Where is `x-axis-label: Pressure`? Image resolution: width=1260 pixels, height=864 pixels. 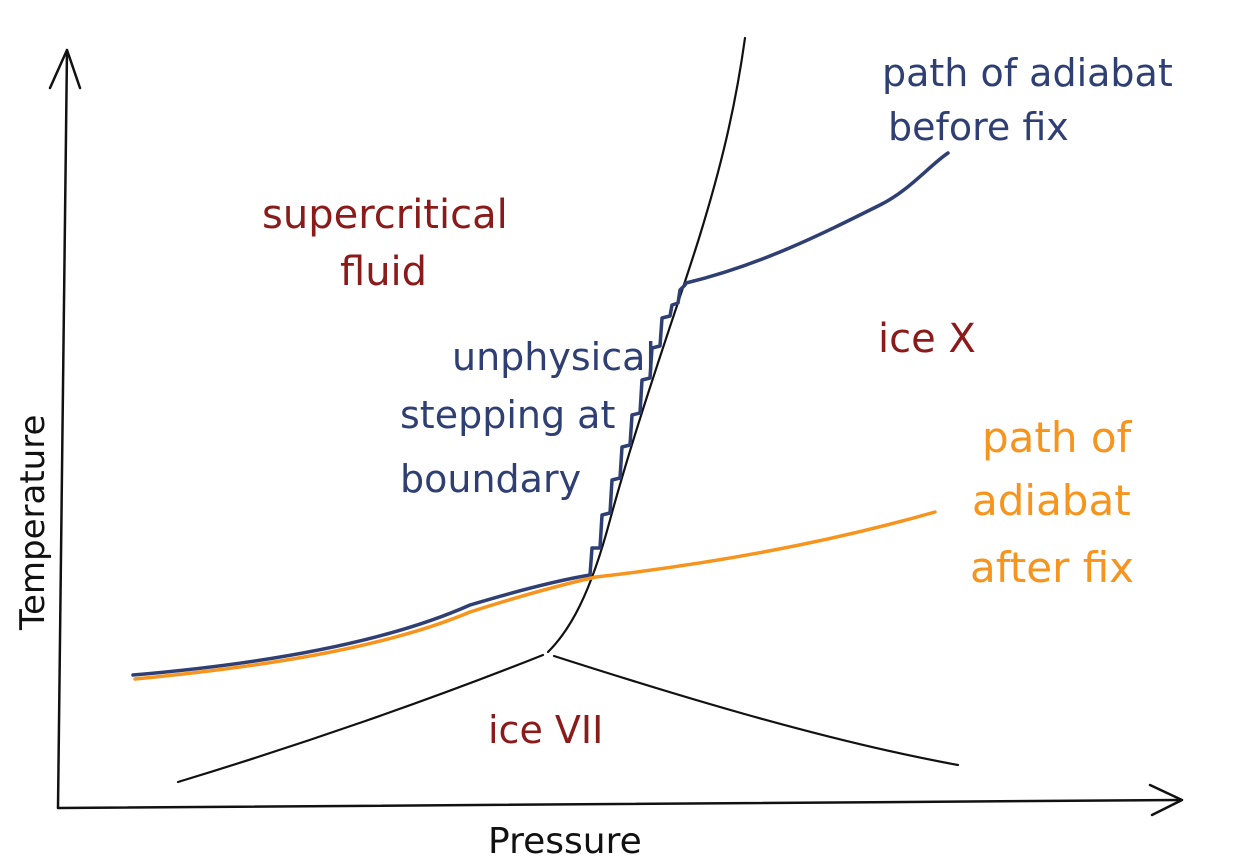 x-axis-label: Pressure is located at coordinates (565, 841).